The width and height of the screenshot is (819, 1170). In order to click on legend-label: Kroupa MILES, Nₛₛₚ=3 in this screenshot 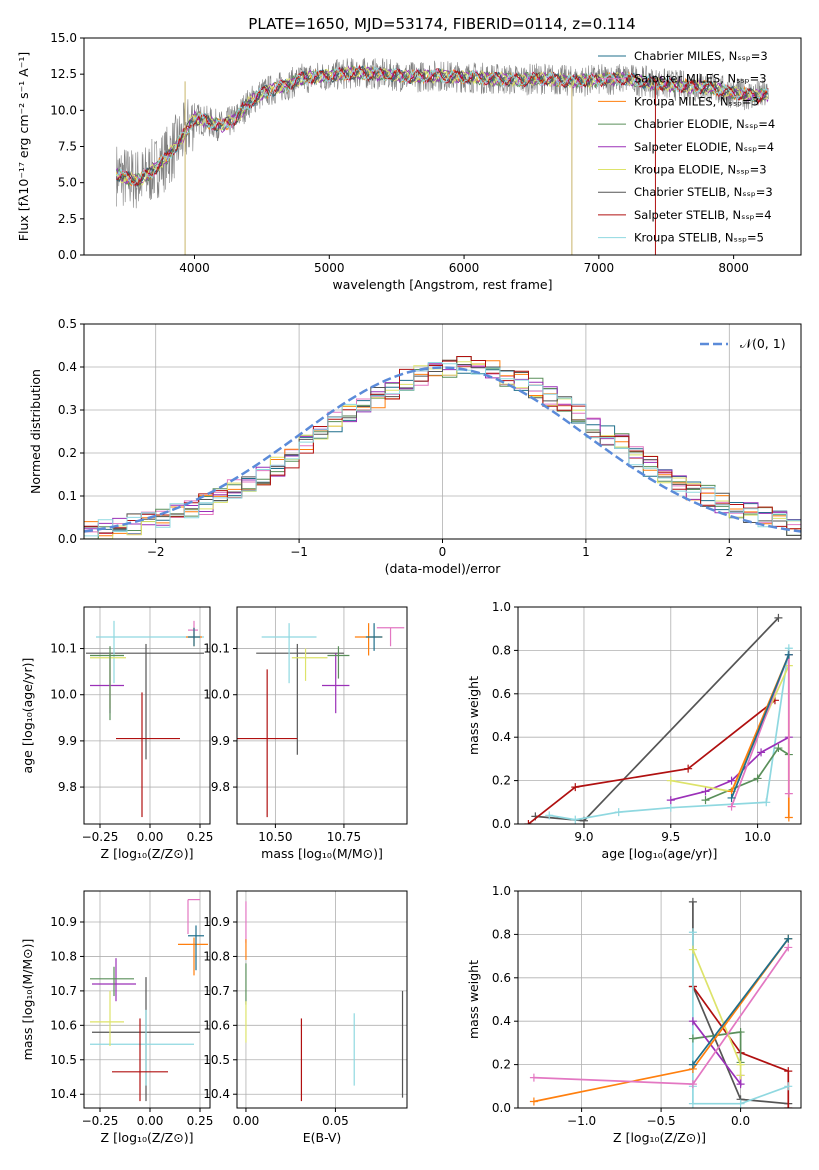, I will do `click(696, 101)`.